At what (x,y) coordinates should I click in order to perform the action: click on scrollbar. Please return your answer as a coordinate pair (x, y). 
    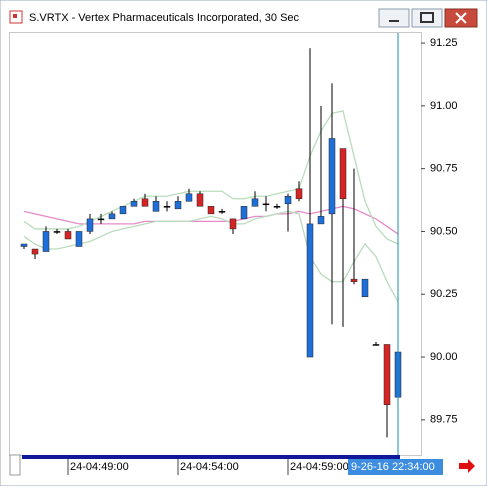
    Looking at the image, I should click on (211, 457).